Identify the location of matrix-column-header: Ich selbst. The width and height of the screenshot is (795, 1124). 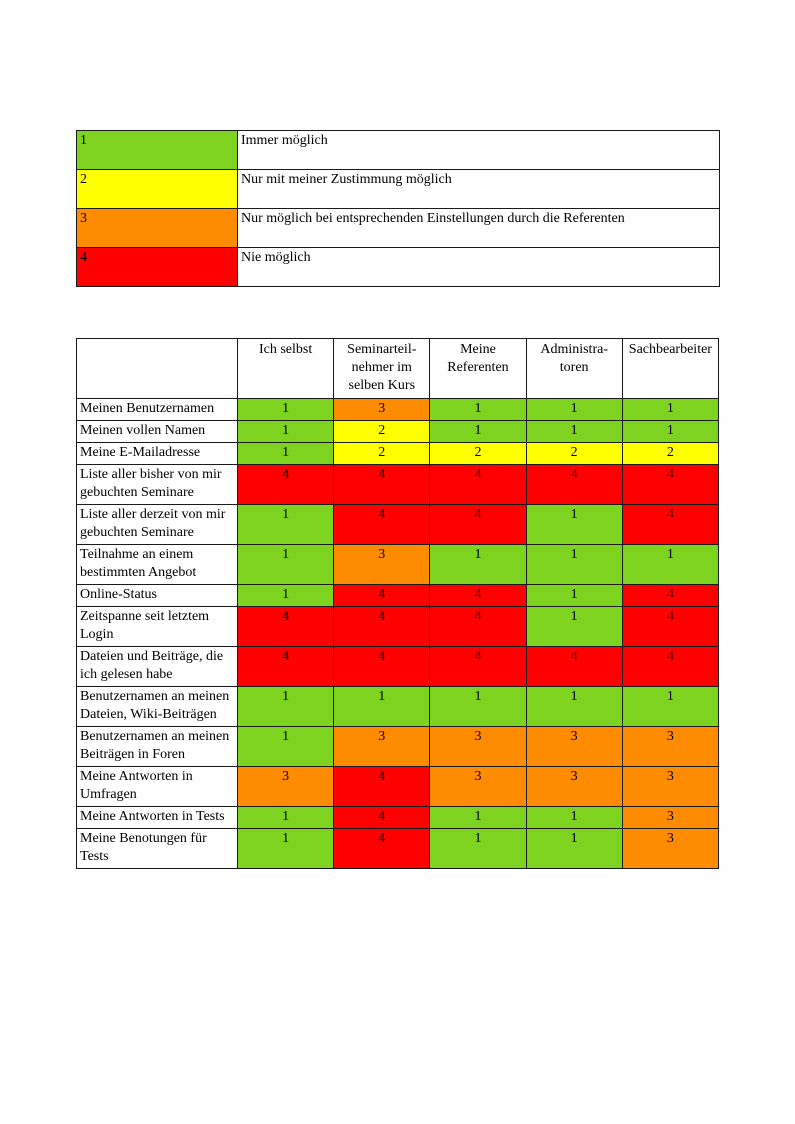
(285, 368).